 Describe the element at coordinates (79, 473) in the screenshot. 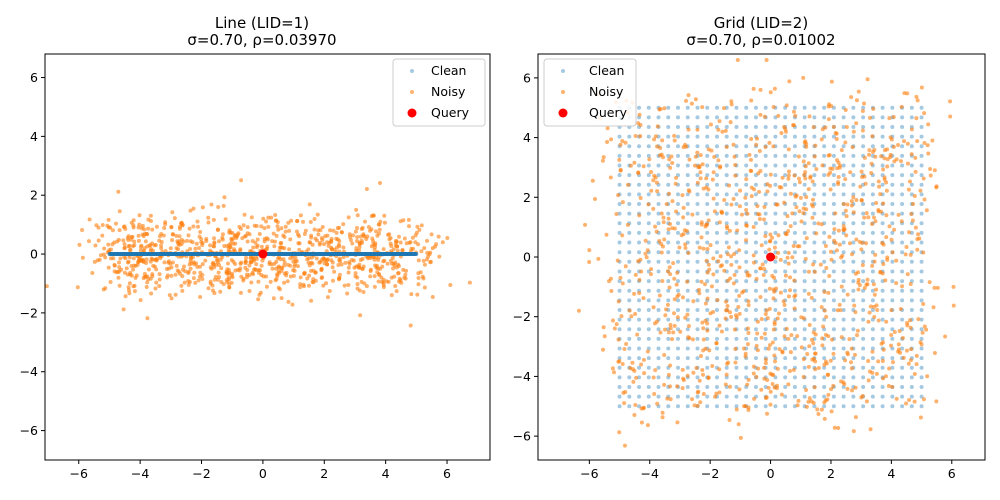

I see `x-tick-label: −6` at that location.